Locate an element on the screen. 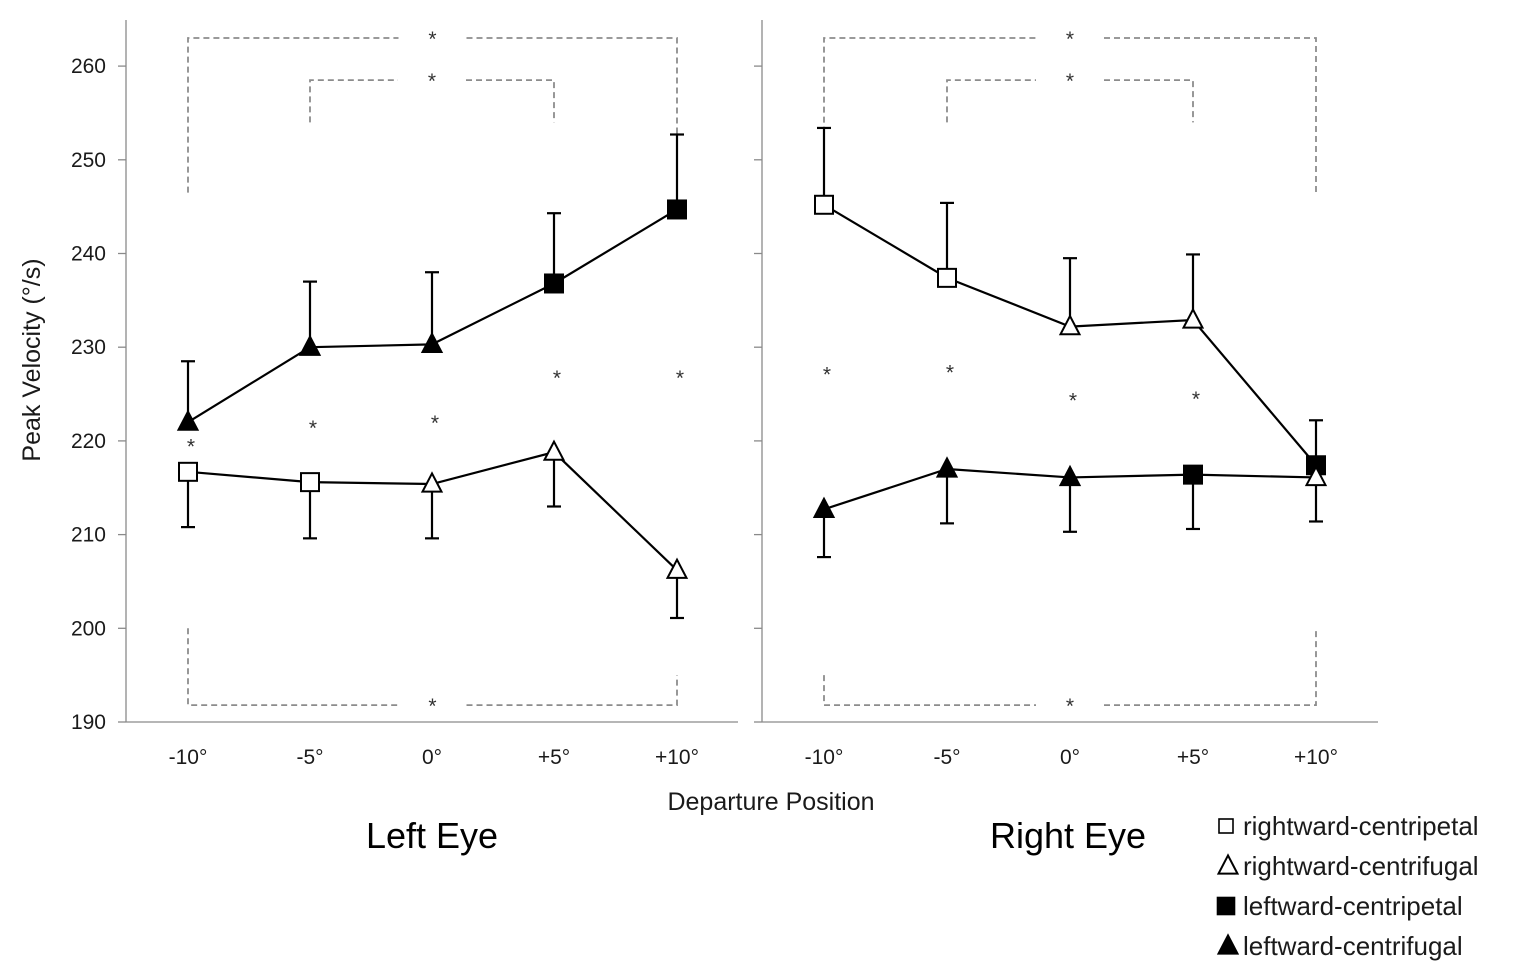 The height and width of the screenshot is (963, 1528). x-axis-title: Departure Position is located at coordinates (770, 802).